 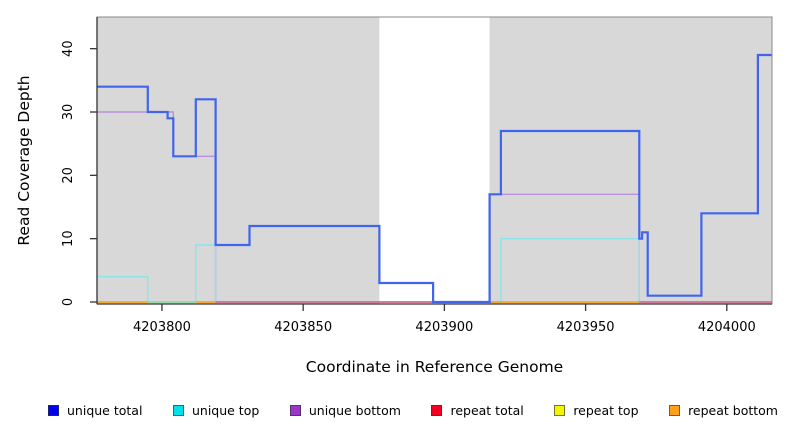 What do you see at coordinates (68, 175) in the screenshot?
I see `y-tick-label: 20` at bounding box center [68, 175].